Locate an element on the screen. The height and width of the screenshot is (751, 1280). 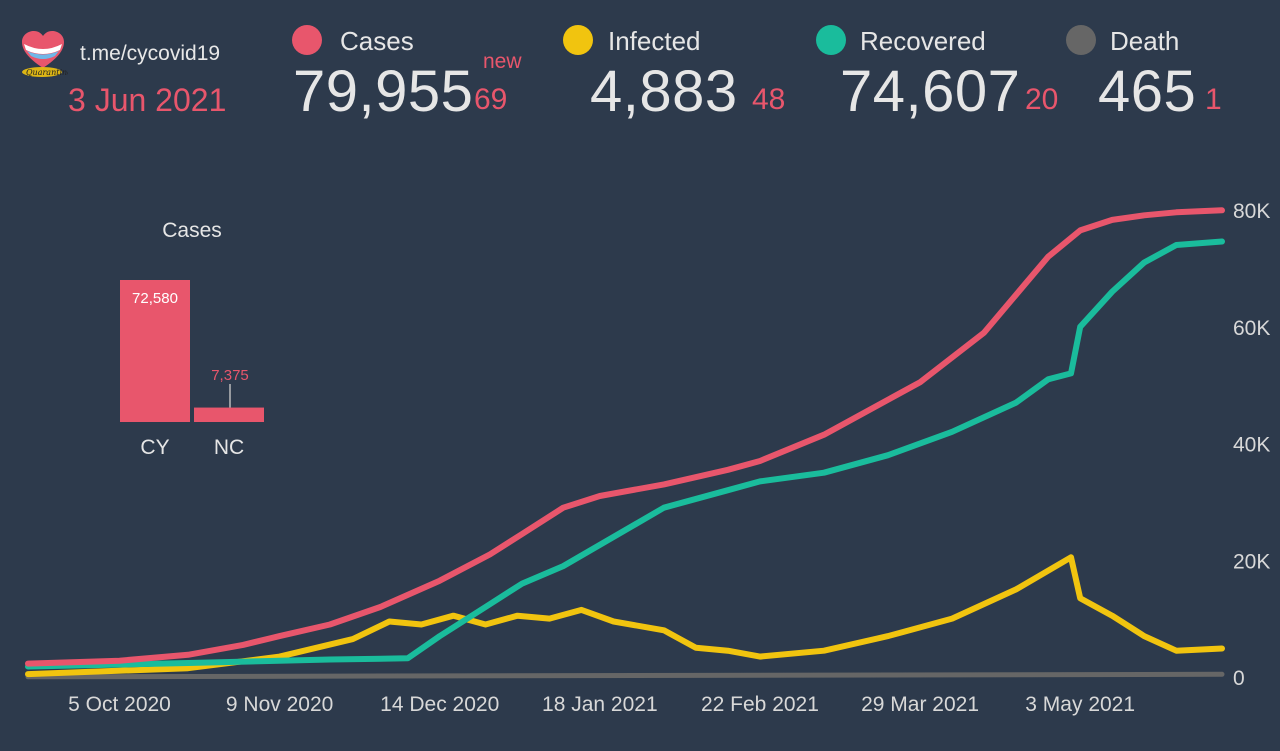
y-tick-label: 20K is located at coordinates (1251, 561).